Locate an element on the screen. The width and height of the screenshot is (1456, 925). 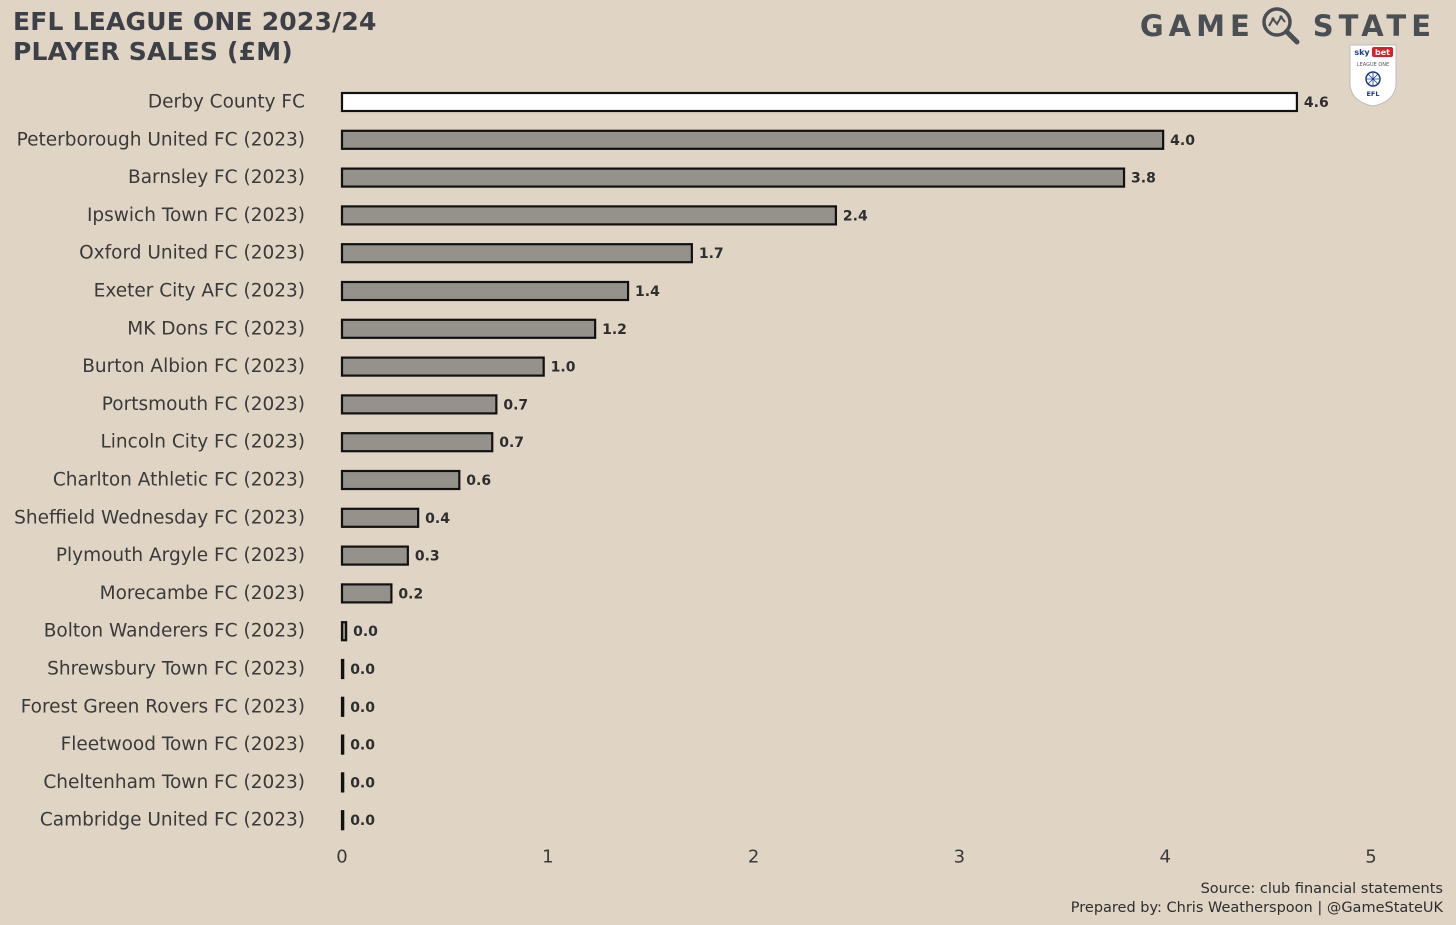
data-label: 4.6 is located at coordinates (1316, 103).